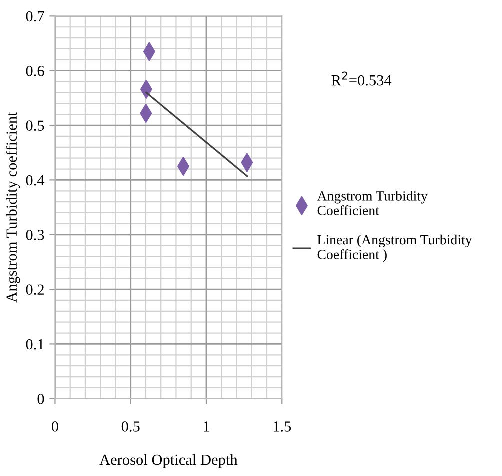  What do you see at coordinates (395, 248) in the screenshot?
I see `legend-label: Linear (Angstrom Turbidity Coefficient )` at bounding box center [395, 248].